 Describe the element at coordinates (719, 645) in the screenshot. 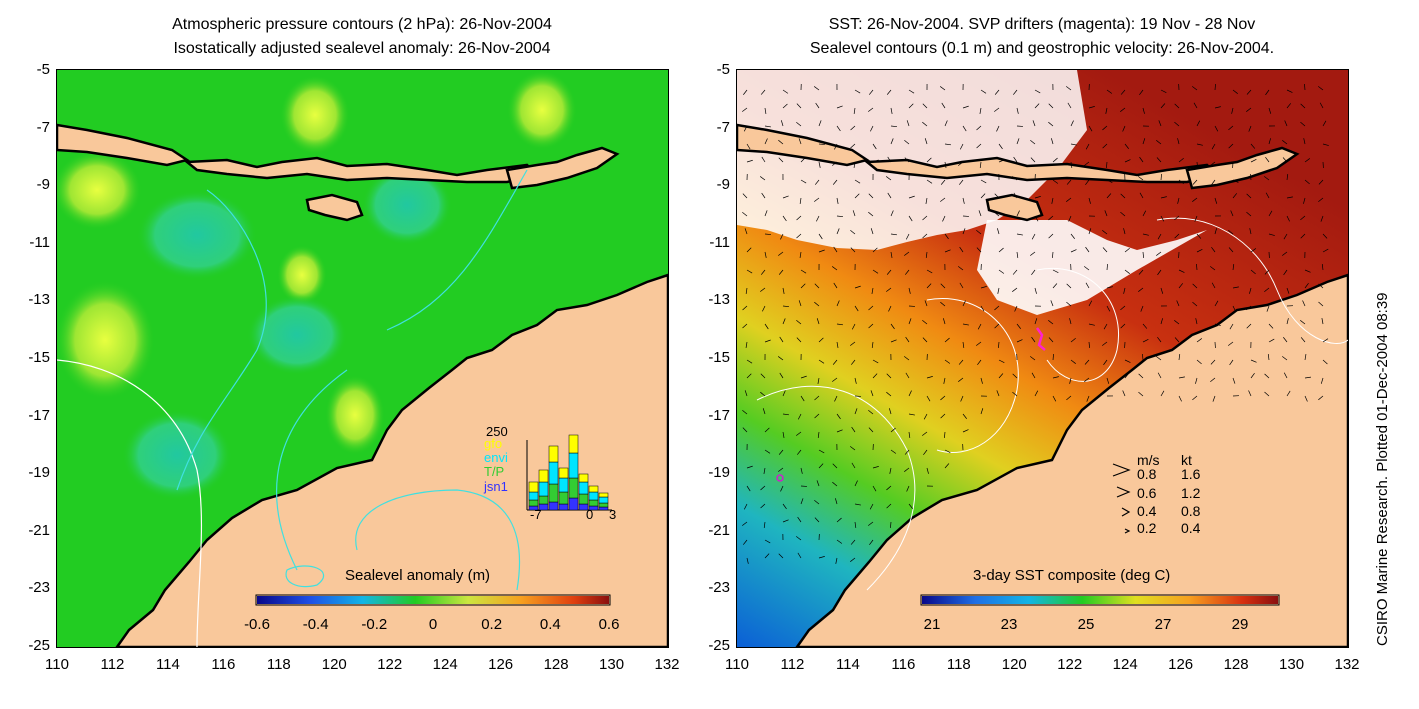

I see `right-y-tick: -25` at that location.